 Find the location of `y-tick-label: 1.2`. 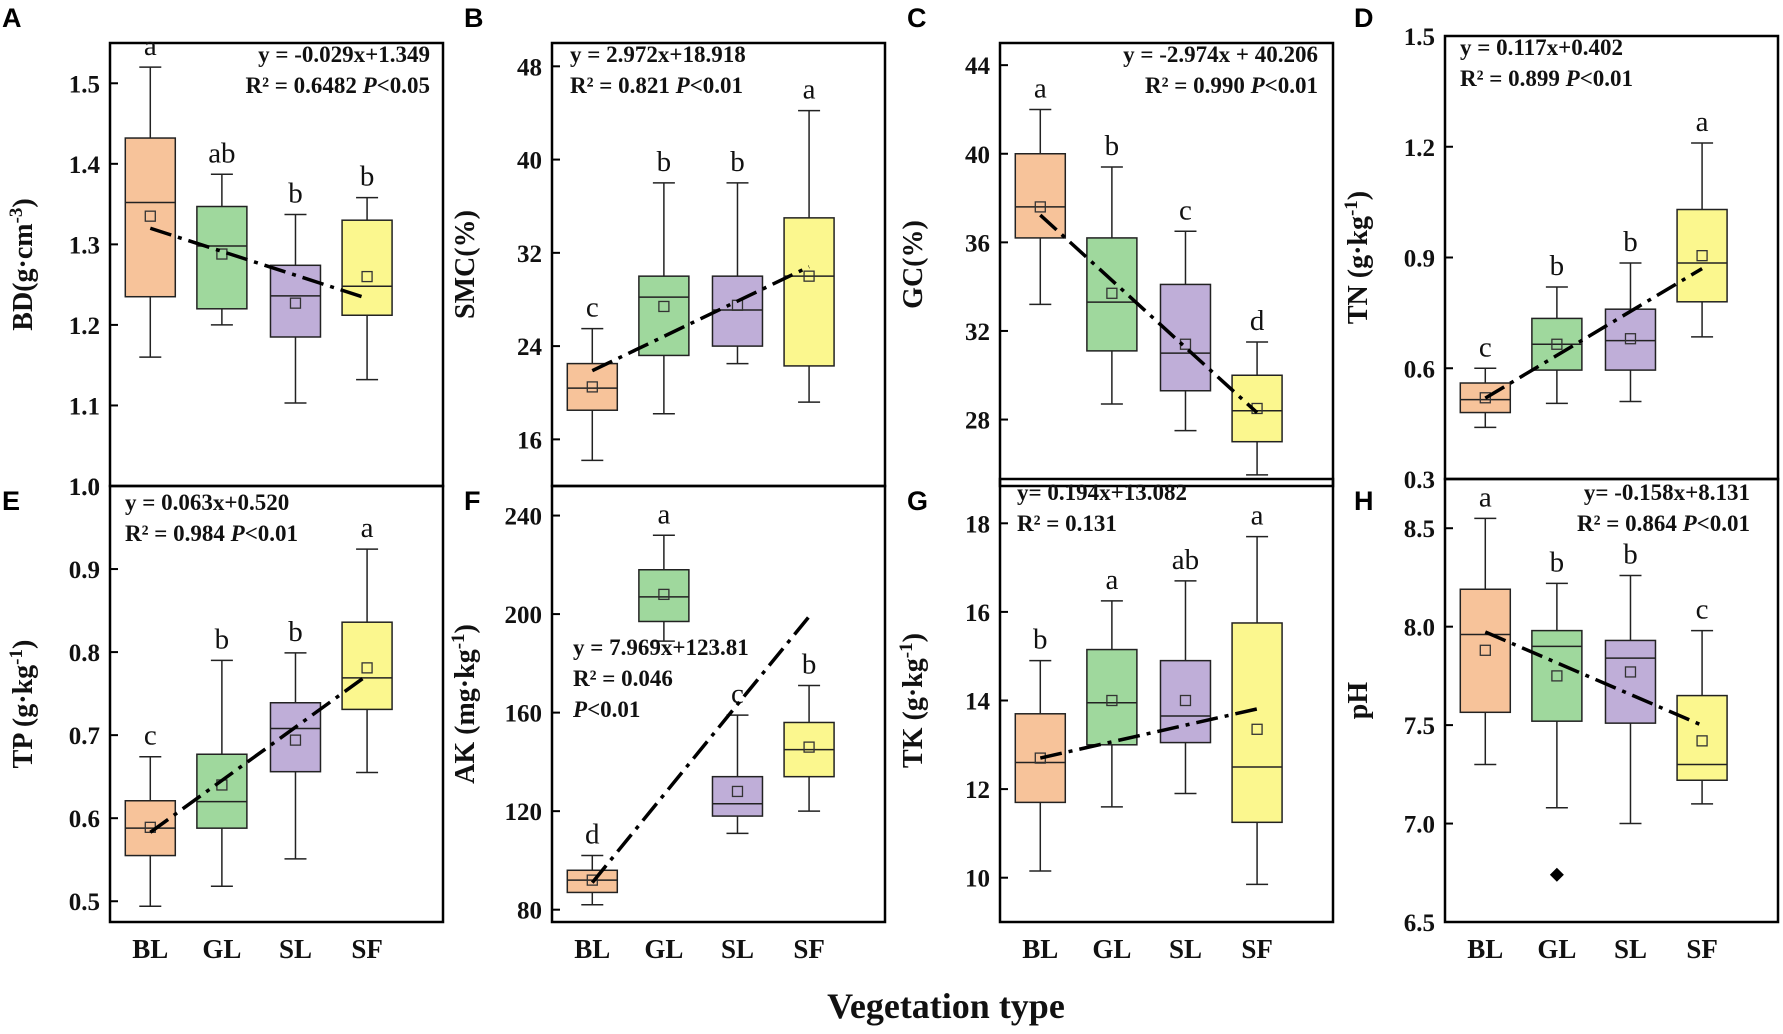

y-tick-label: 1.2 is located at coordinates (1419, 148).